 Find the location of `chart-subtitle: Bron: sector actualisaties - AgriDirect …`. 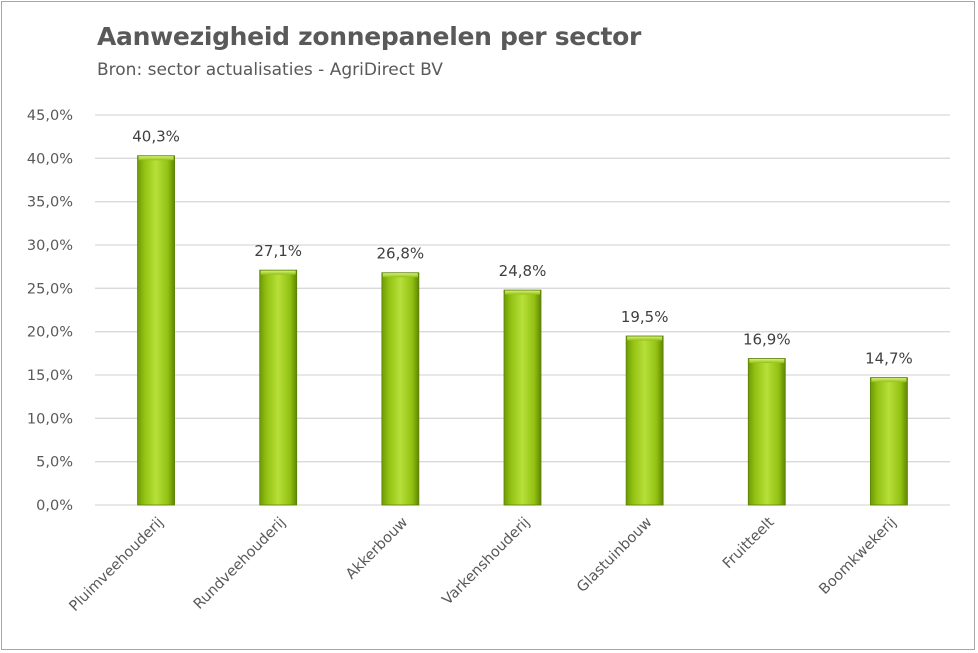

chart-subtitle: Bron: sector actualisaties - AgriDirect … is located at coordinates (270, 70).